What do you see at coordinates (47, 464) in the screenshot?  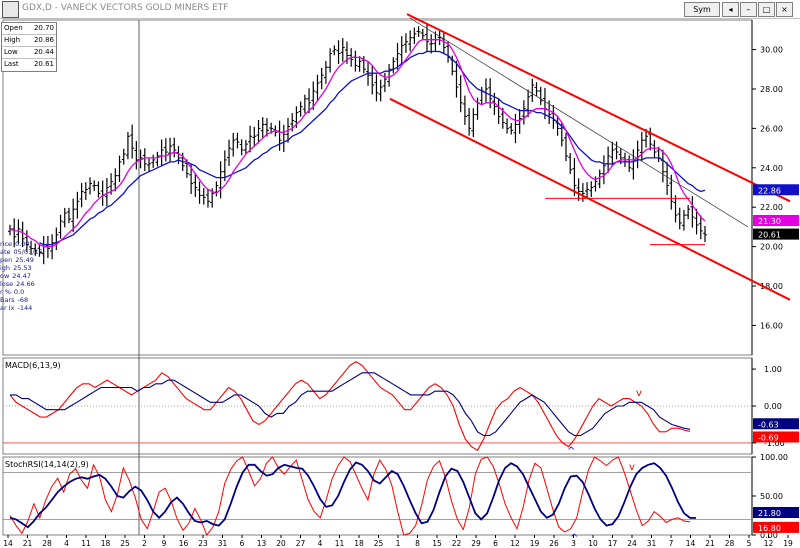 I see `stochrsi-title: StochRSI(14,14(2),9)` at bounding box center [47, 464].